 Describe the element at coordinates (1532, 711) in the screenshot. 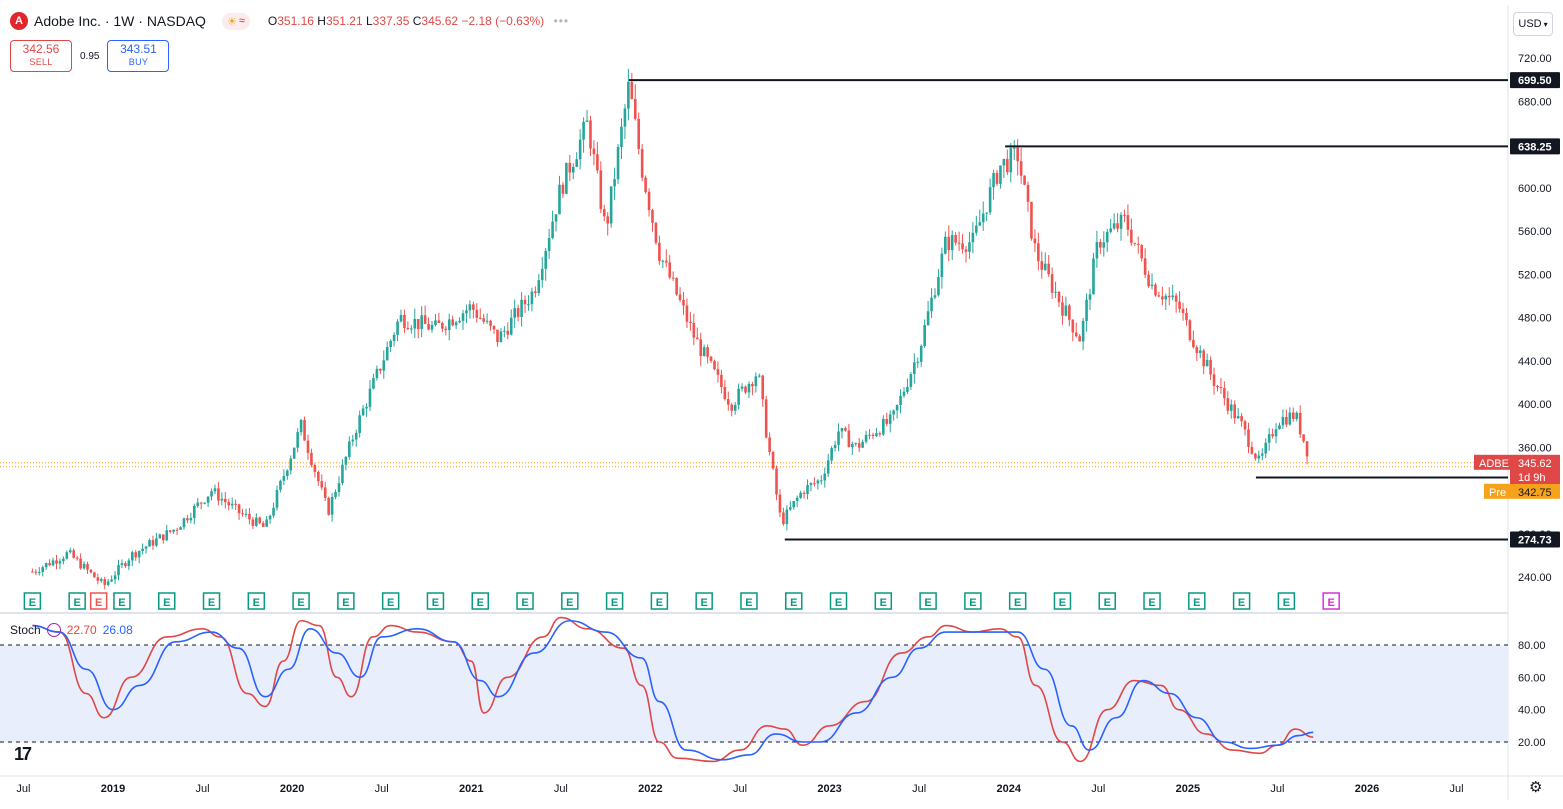

I see `stoch-tick-label: 40.00` at that location.